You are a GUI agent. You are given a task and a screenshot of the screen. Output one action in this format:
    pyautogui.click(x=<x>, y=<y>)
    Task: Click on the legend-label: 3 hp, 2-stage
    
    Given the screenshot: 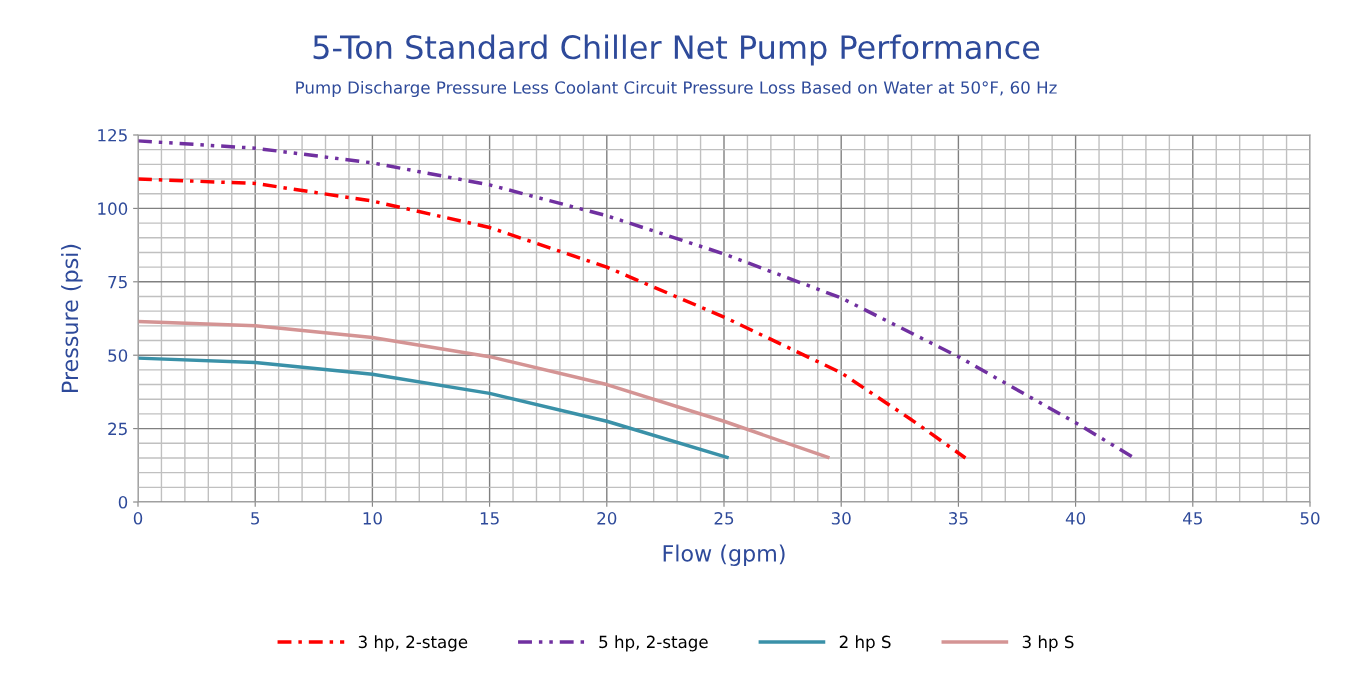 What is the action you would take?
    pyautogui.click(x=413, y=643)
    